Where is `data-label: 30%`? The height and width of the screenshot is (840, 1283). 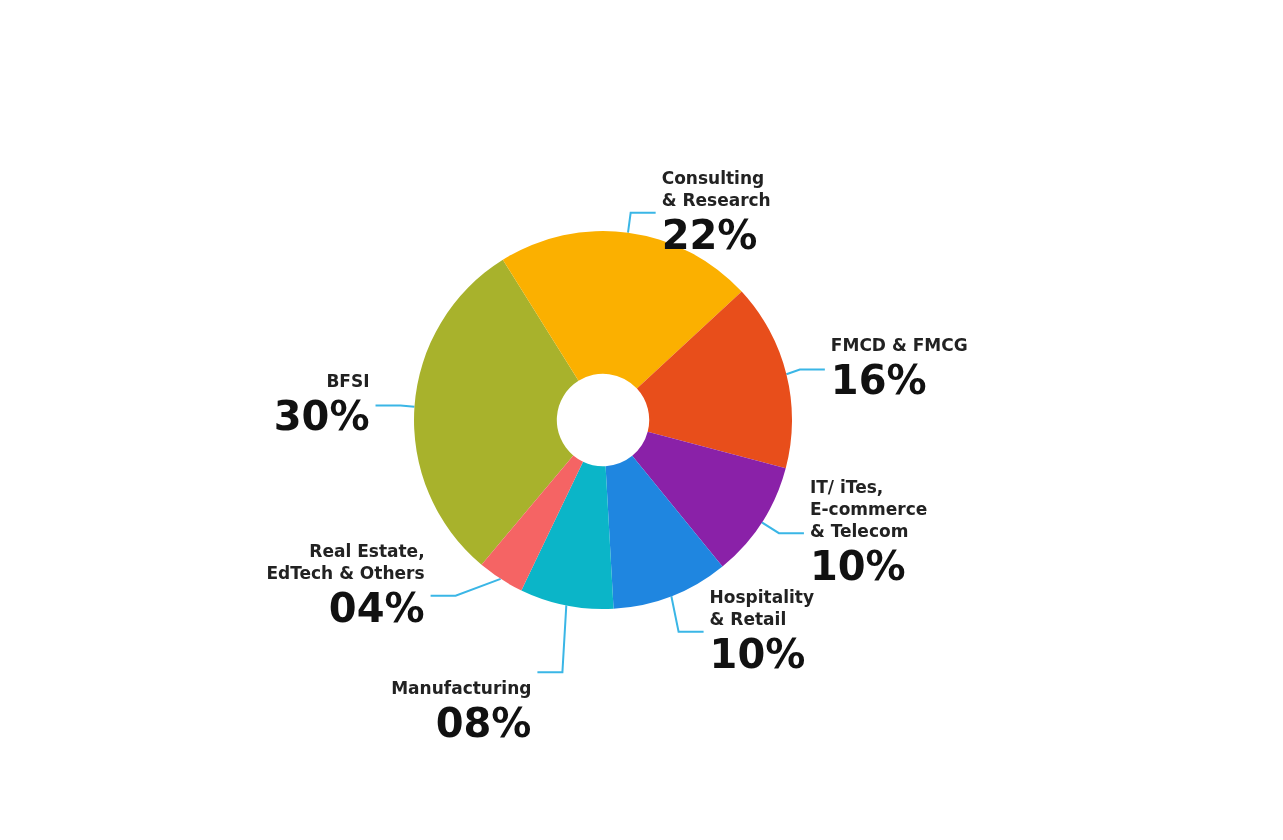
data-label: 30% is located at coordinates (321, 416).